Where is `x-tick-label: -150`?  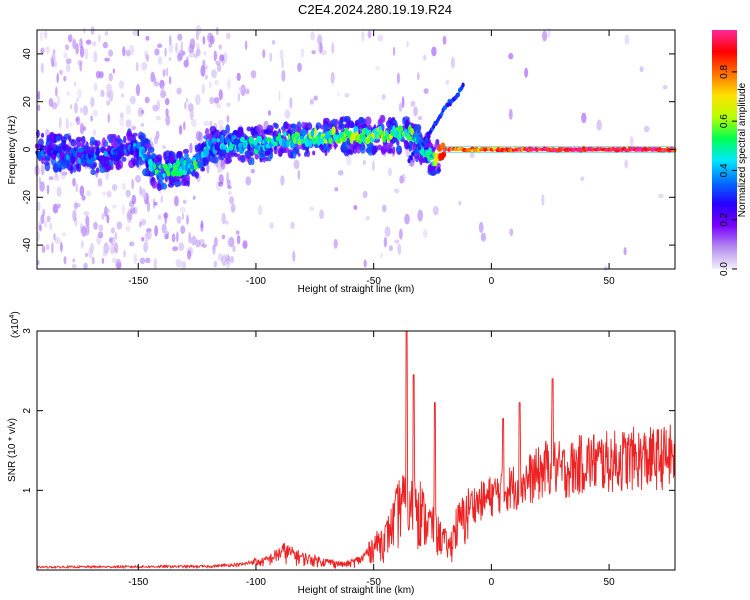
x-tick-label: -150 is located at coordinates (138, 582).